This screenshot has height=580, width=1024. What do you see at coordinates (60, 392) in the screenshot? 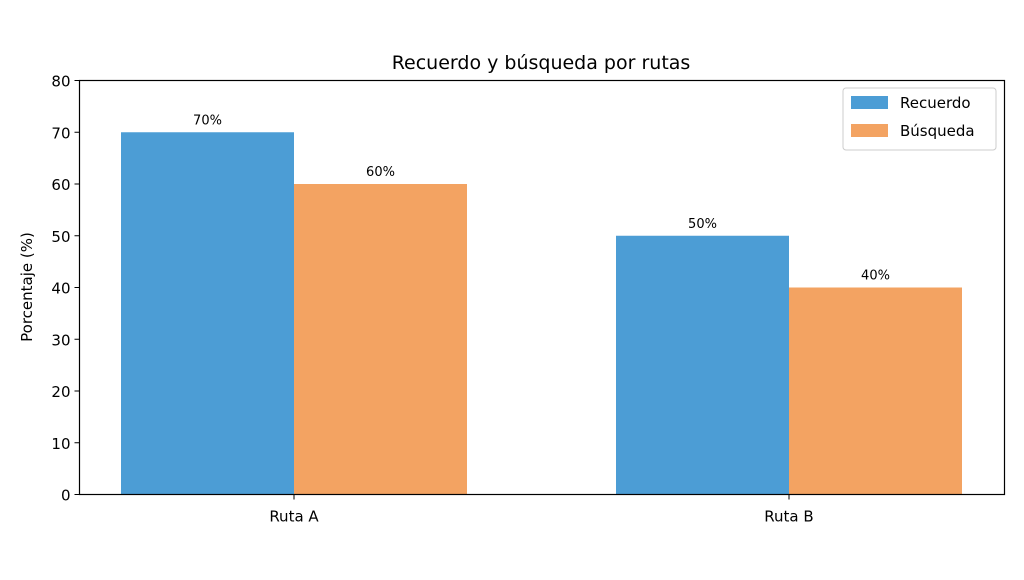
I see `y-tick-label: 20` at bounding box center [60, 392].